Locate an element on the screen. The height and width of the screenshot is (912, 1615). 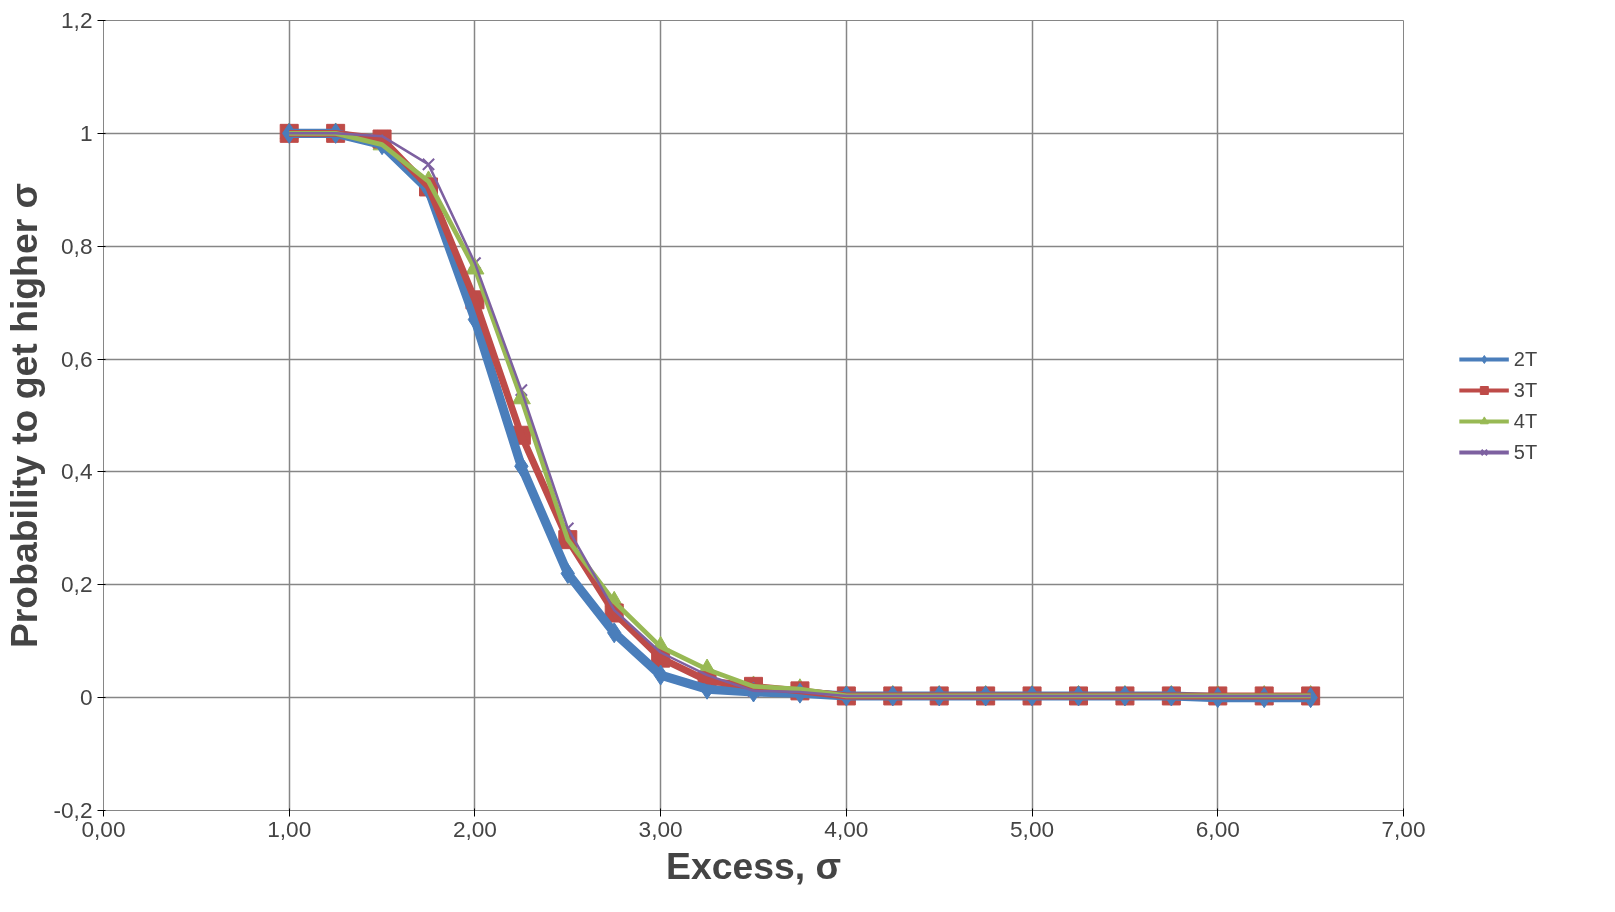
legend-label: 5T is located at coordinates (1525, 452).